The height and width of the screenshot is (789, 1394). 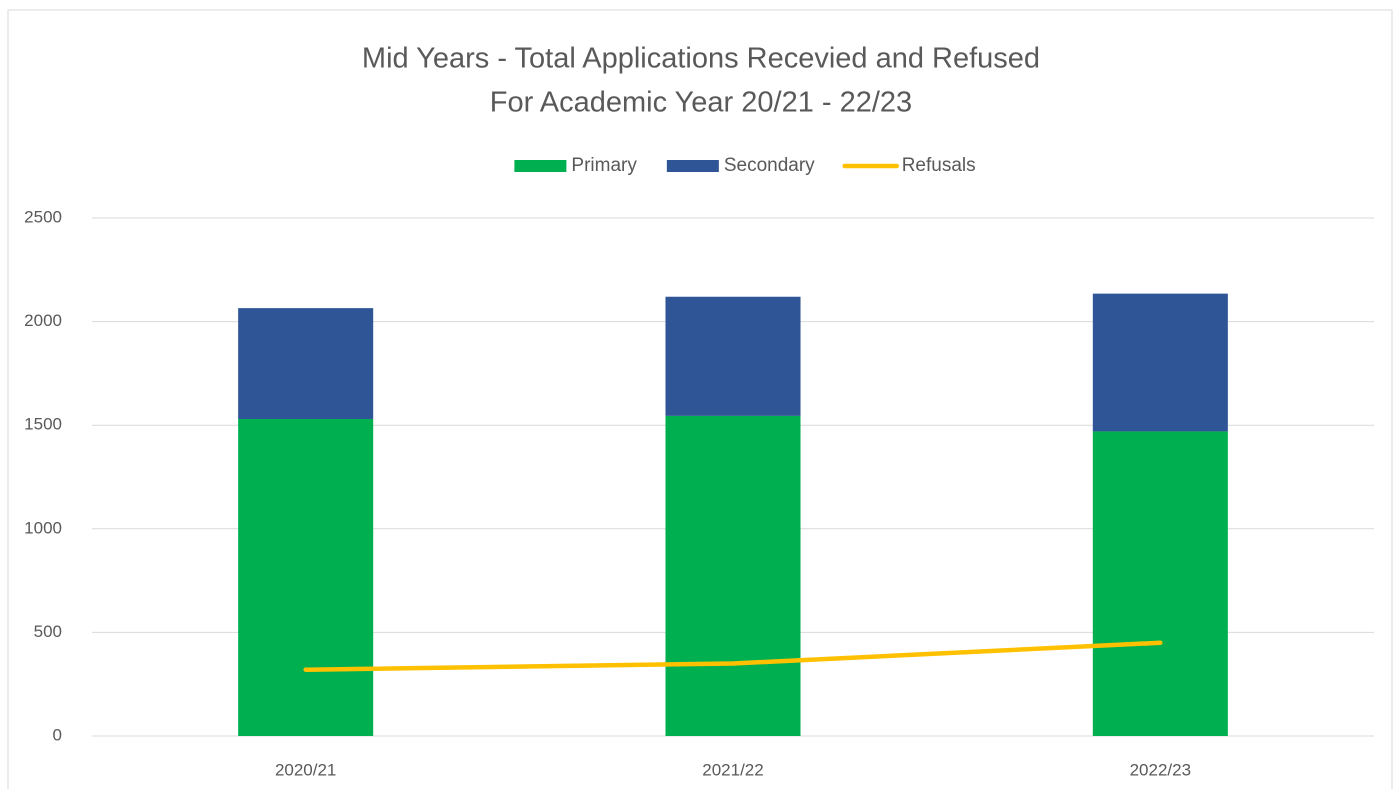 I want to click on legend-label: Primary, so click(x=604, y=165).